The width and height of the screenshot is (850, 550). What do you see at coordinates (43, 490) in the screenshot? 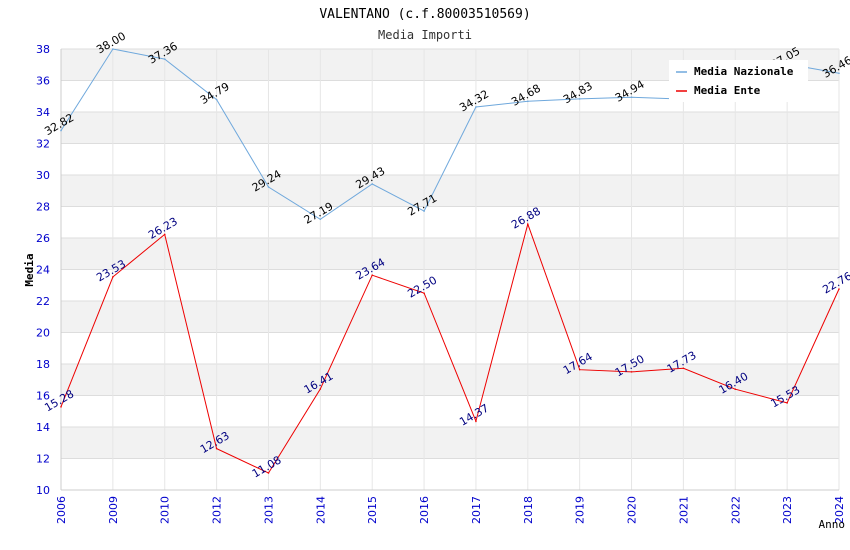
I see `y-tick-label: 10` at bounding box center [43, 490].